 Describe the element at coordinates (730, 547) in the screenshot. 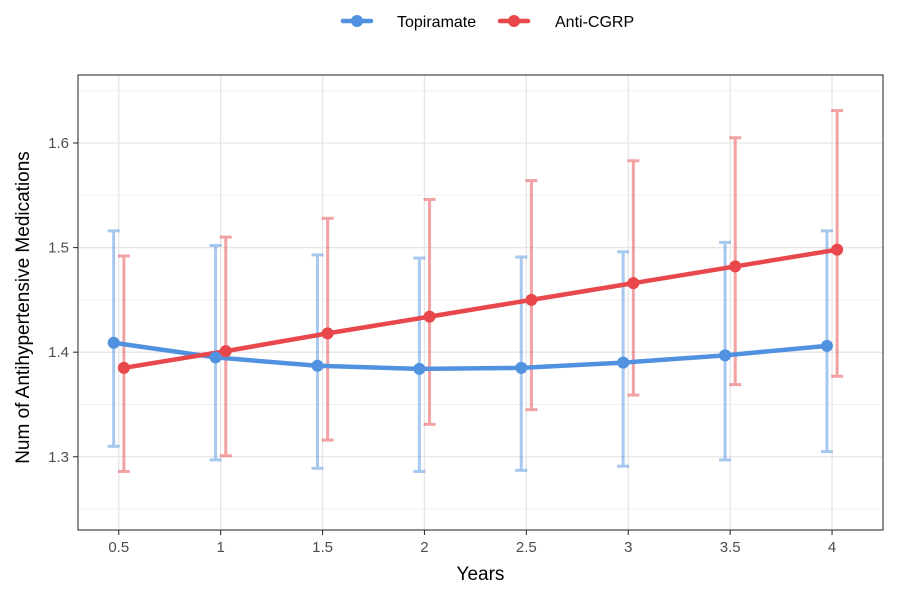

I see `x-tick-label: 3.5` at that location.